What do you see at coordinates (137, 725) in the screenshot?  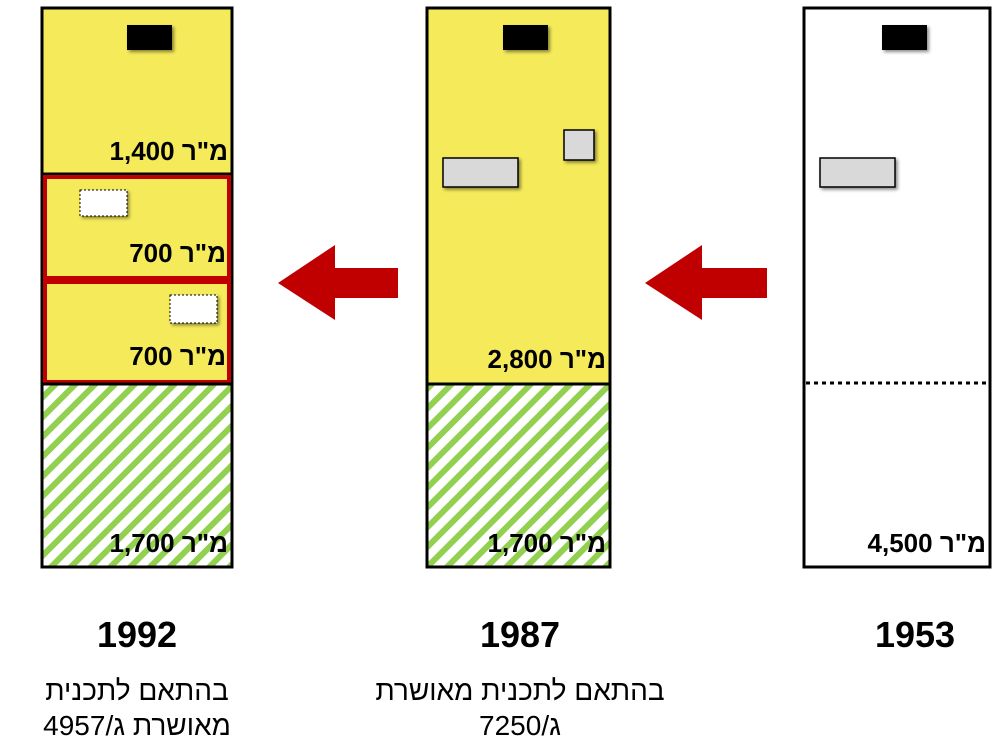 I see `caption: מאושרת ג/4957` at bounding box center [137, 725].